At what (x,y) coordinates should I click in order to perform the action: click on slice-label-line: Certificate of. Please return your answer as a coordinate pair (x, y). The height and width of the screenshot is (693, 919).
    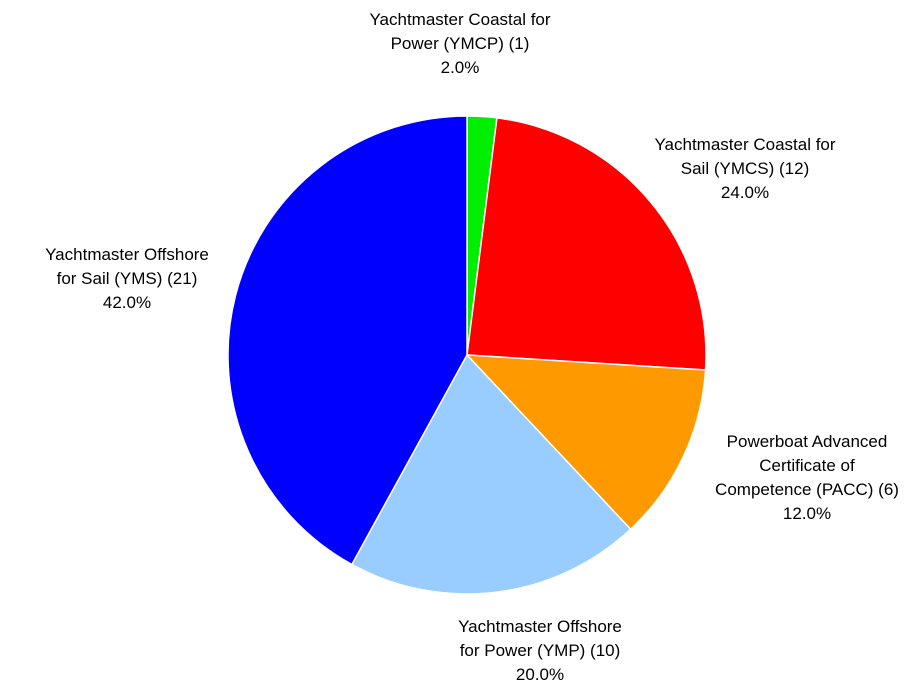
    Looking at the image, I should click on (807, 465).